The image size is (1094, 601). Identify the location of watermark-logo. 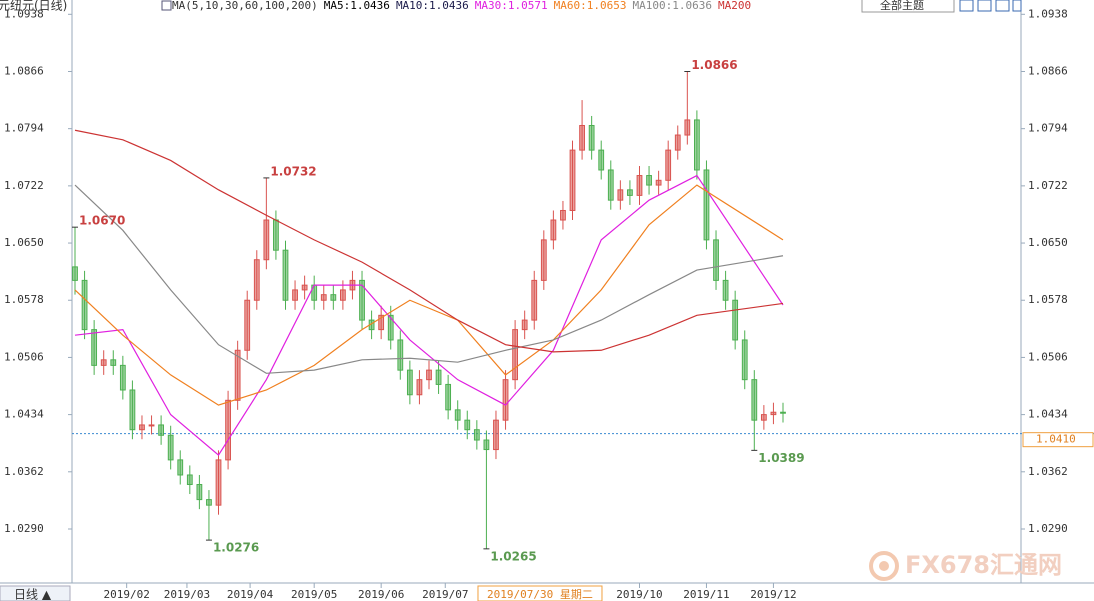
(884, 566).